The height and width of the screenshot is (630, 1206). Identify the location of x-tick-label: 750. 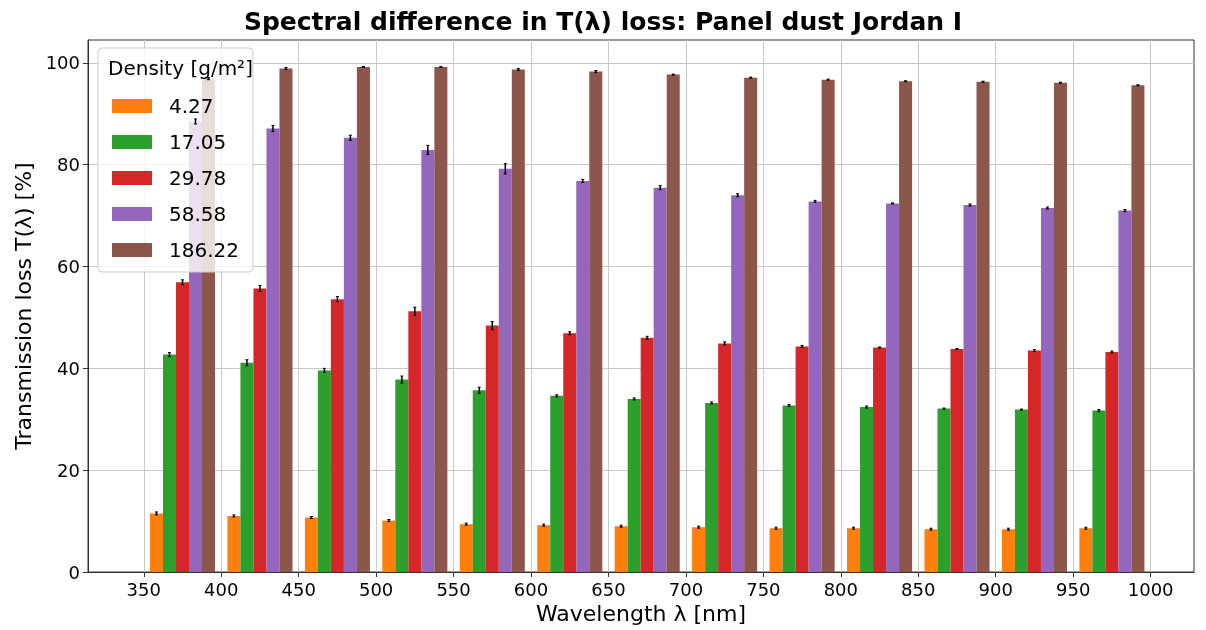
(763, 589).